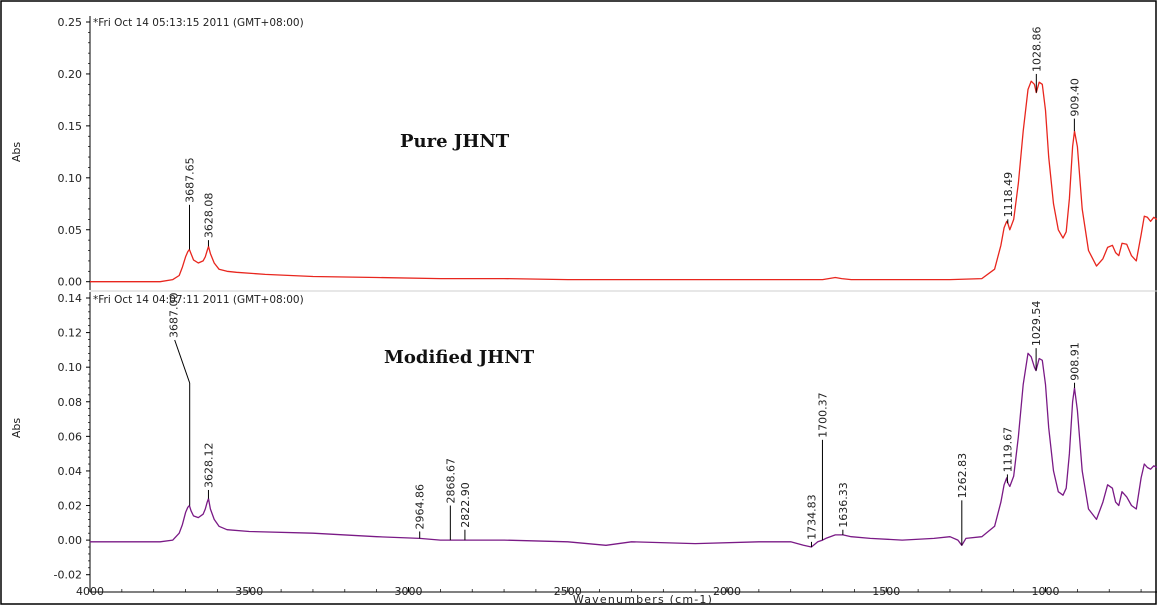  I want to click on x-tick-label: 2500, so click(568, 591).